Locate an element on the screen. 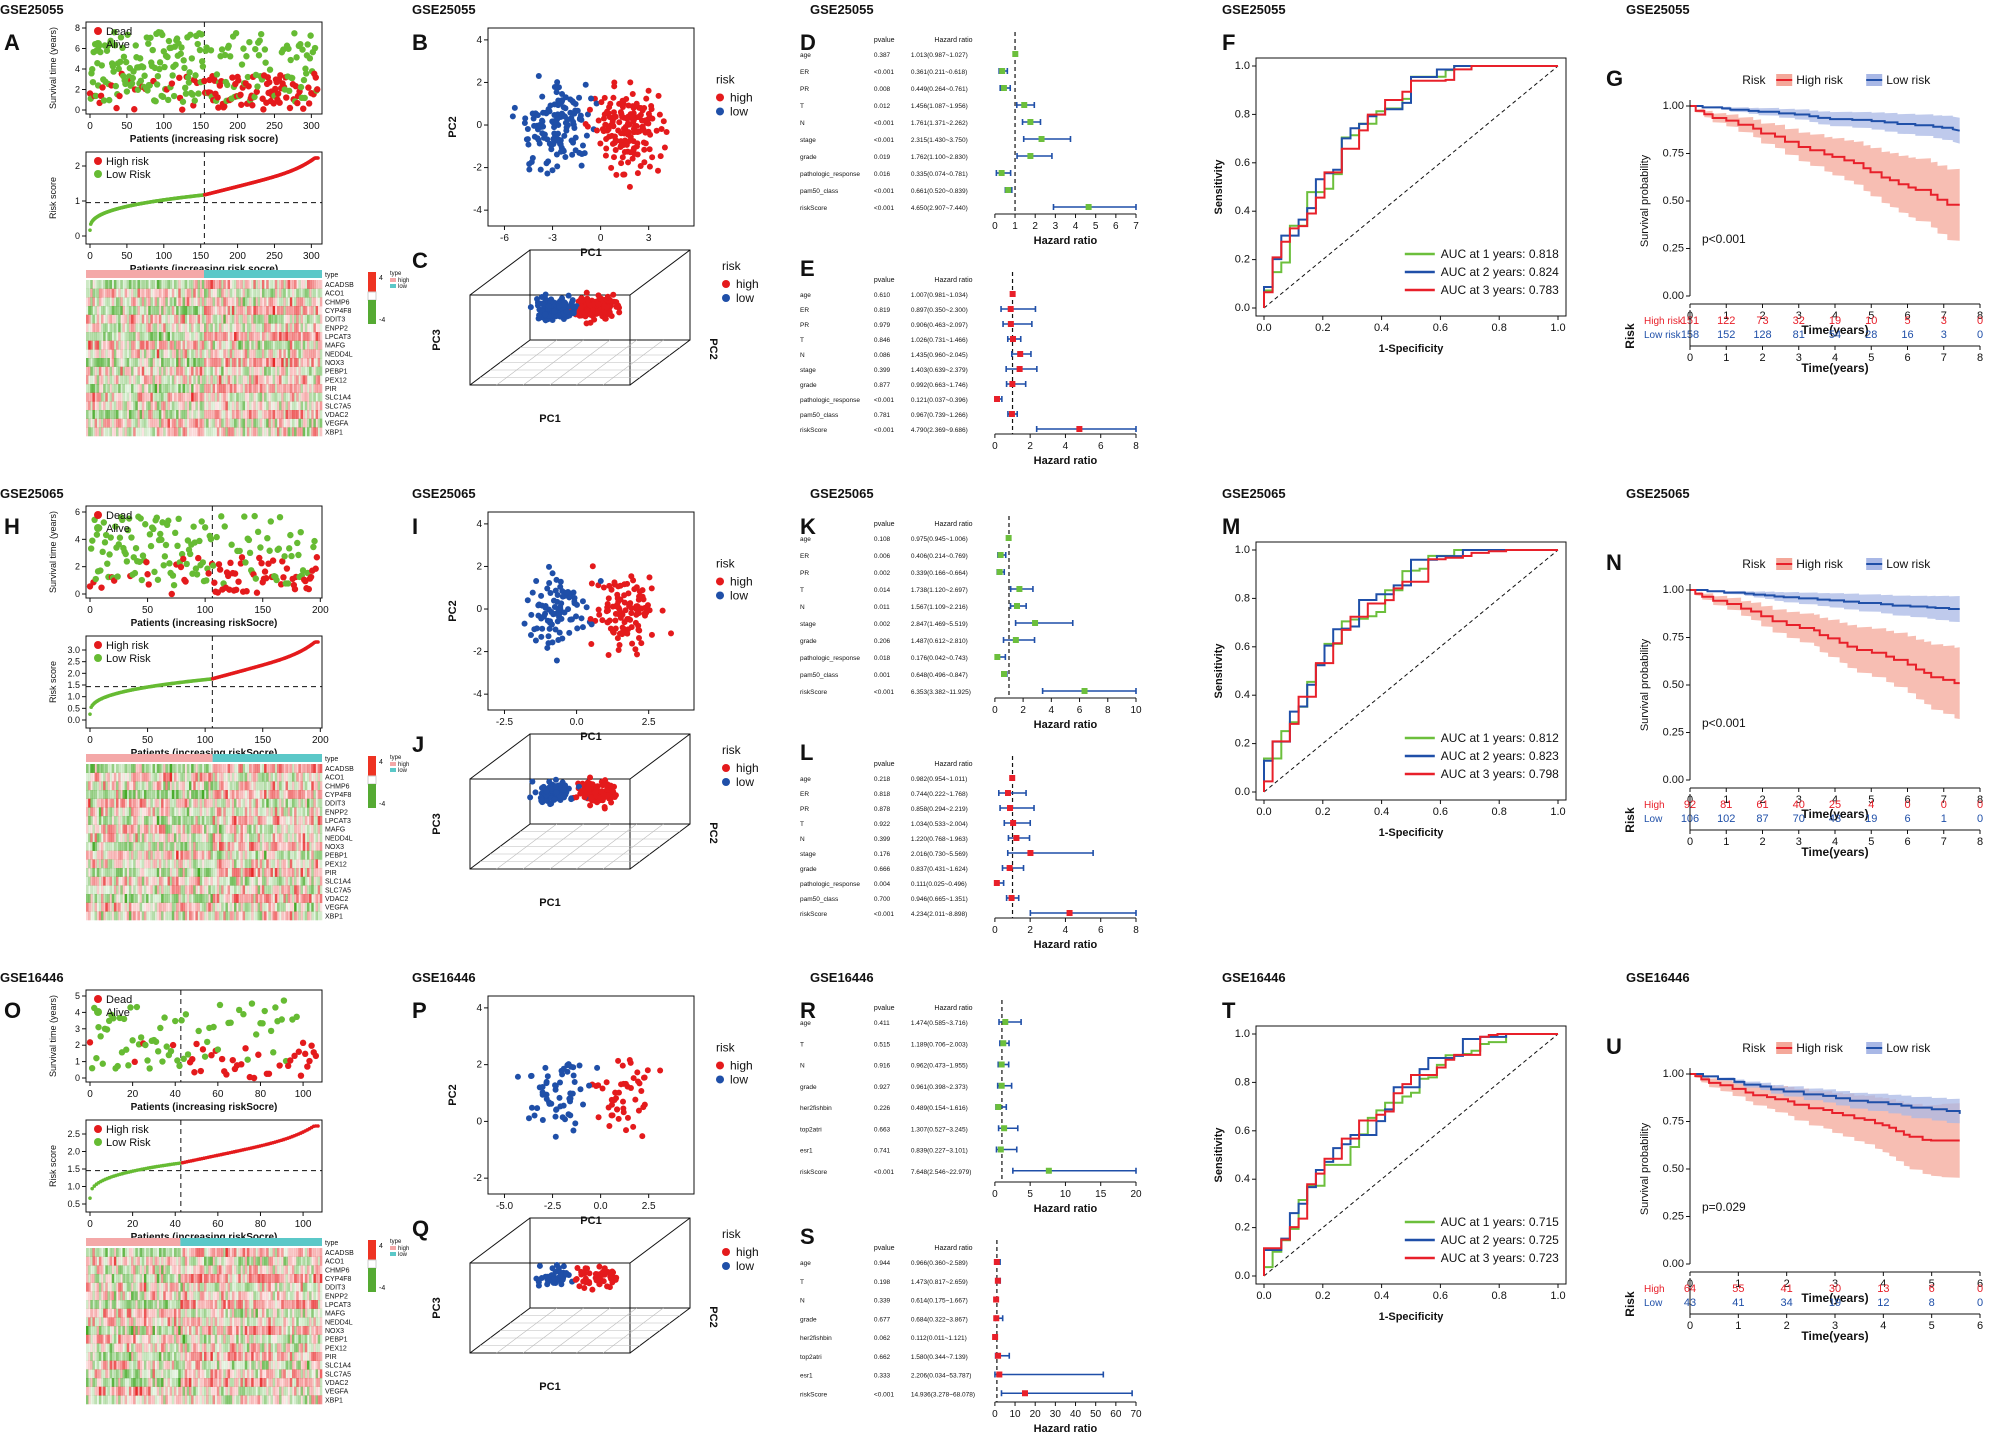 This screenshot has width=2008, height=1454. x-tick-label: -6 is located at coordinates (504, 238).